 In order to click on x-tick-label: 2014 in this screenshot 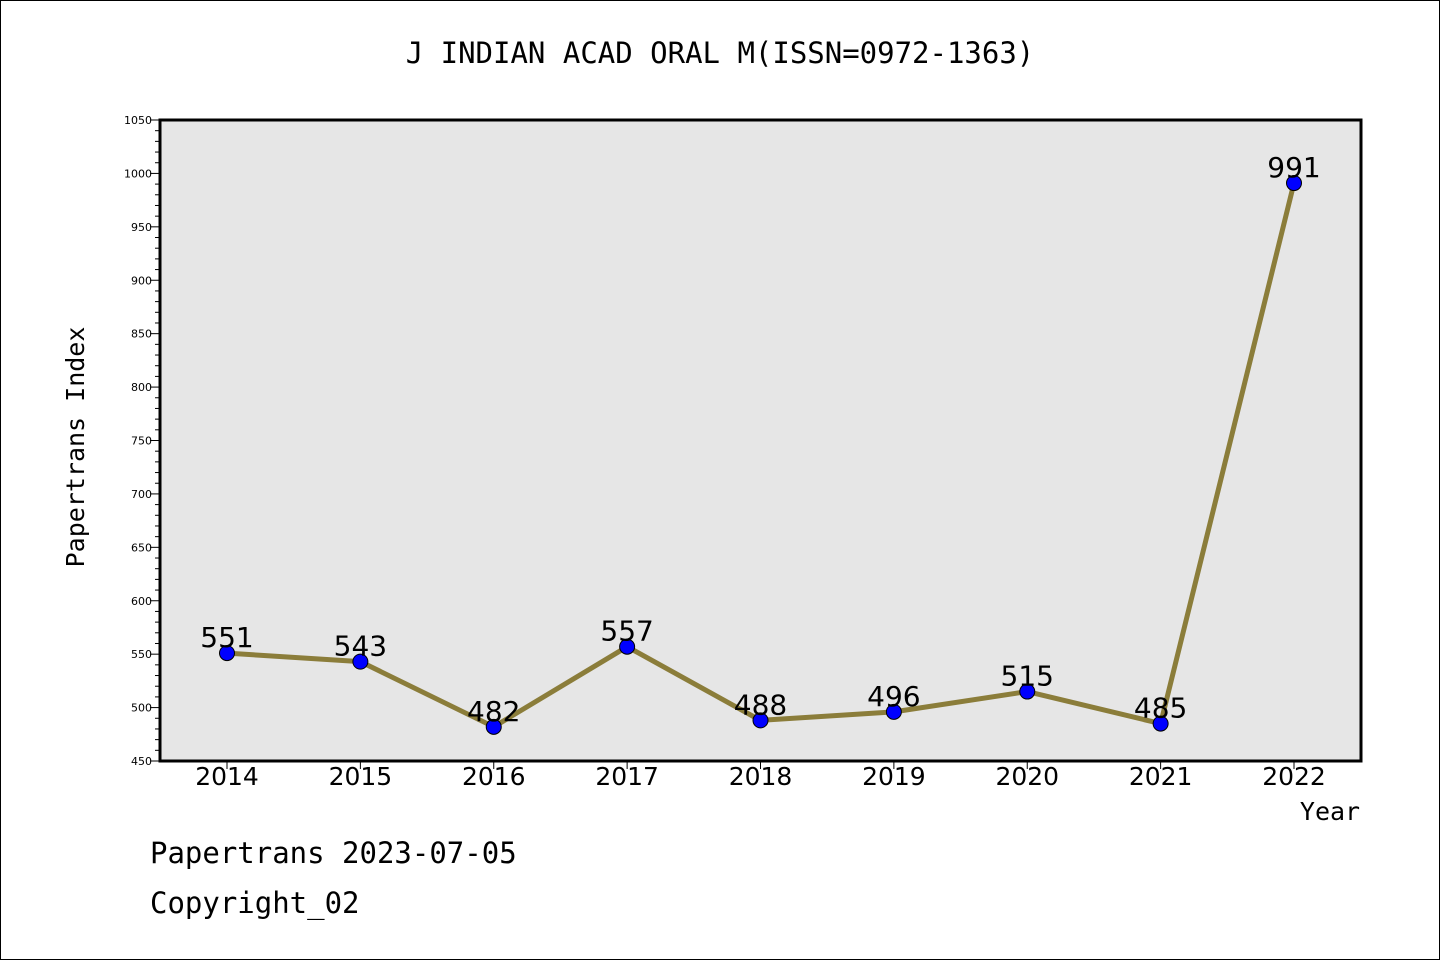, I will do `click(227, 776)`.